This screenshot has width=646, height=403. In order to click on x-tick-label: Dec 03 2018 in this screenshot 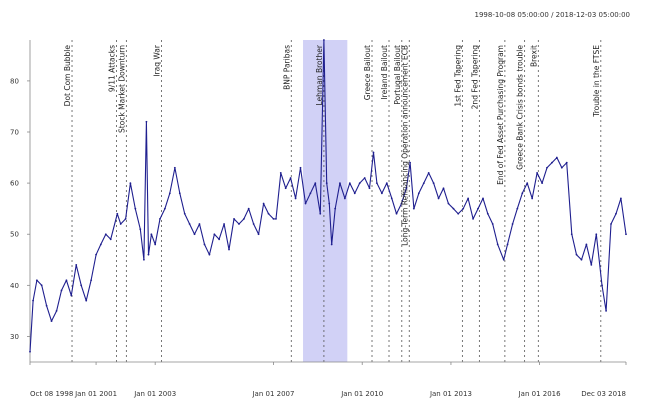, I will do `click(603, 394)`.